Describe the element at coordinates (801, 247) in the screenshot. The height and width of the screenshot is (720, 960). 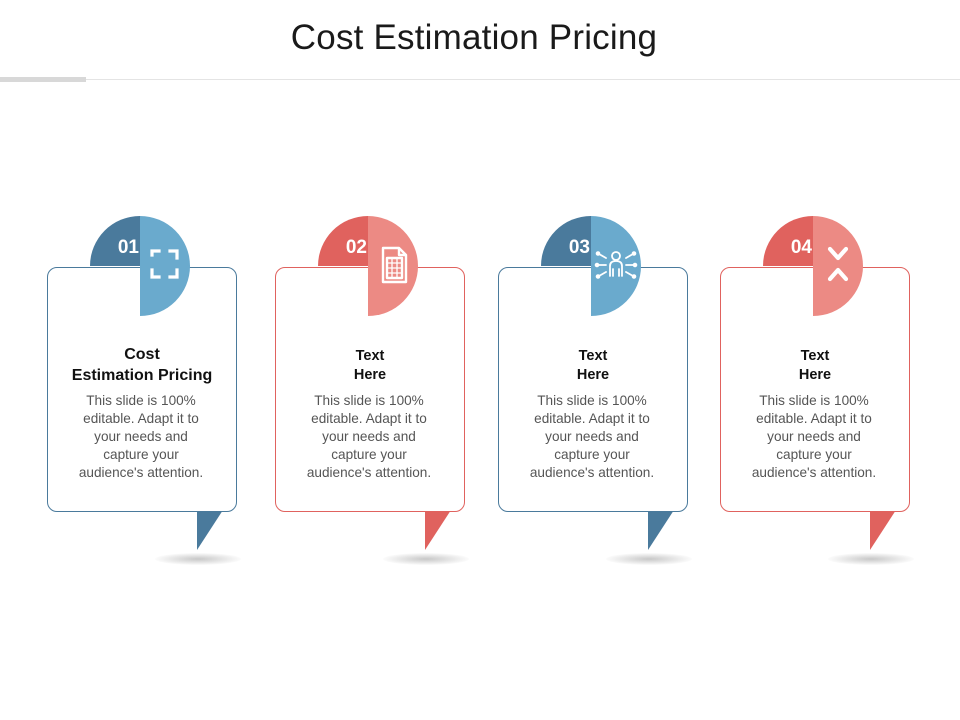
I see `step-number: 04` at that location.